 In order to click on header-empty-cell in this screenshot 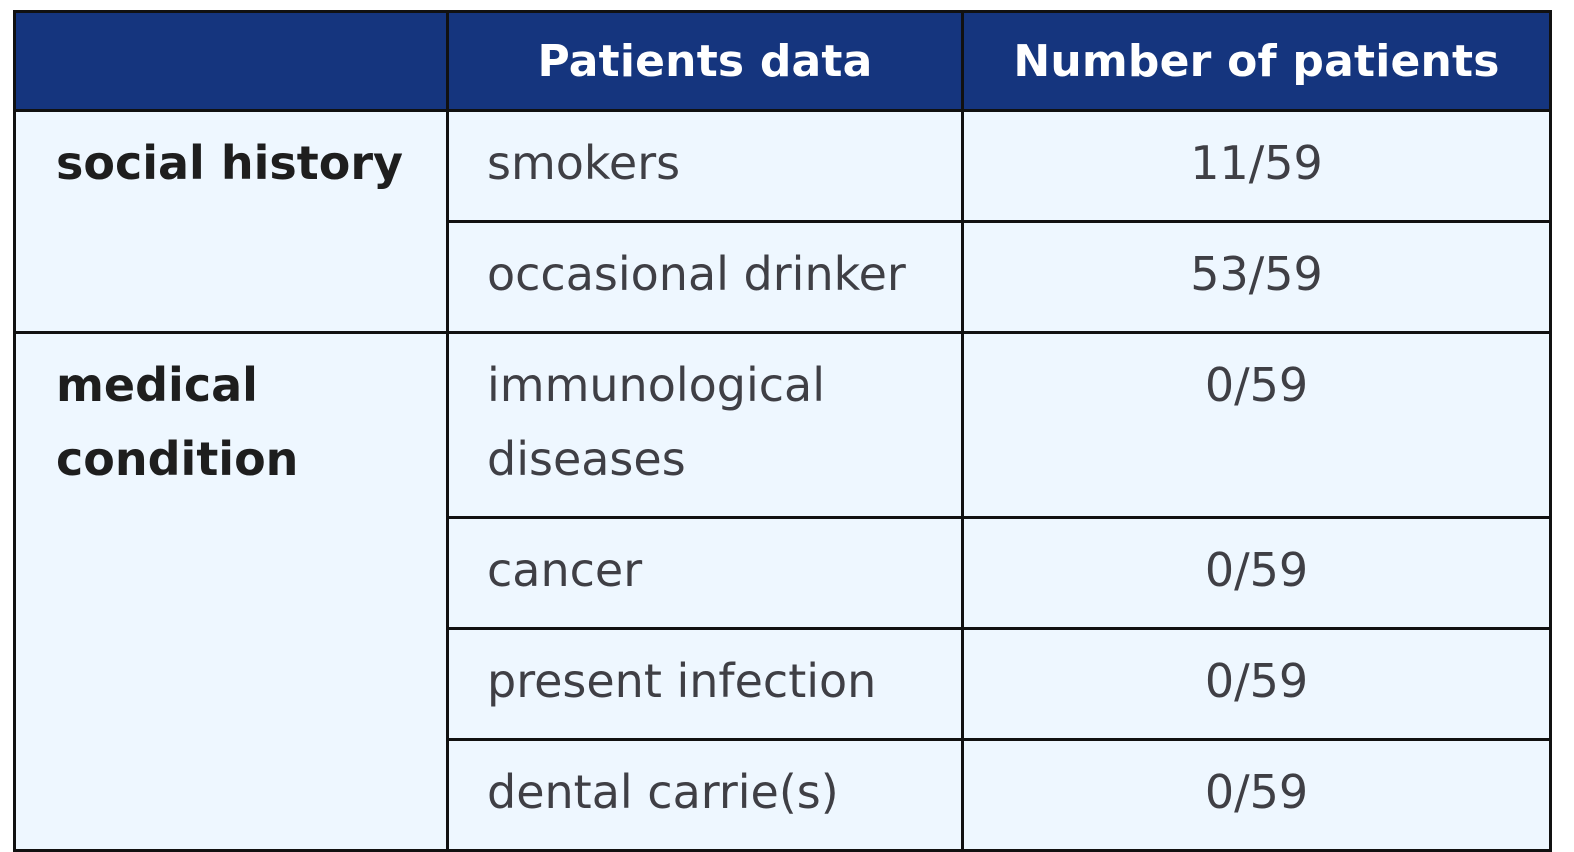, I will do `click(231, 61)`.